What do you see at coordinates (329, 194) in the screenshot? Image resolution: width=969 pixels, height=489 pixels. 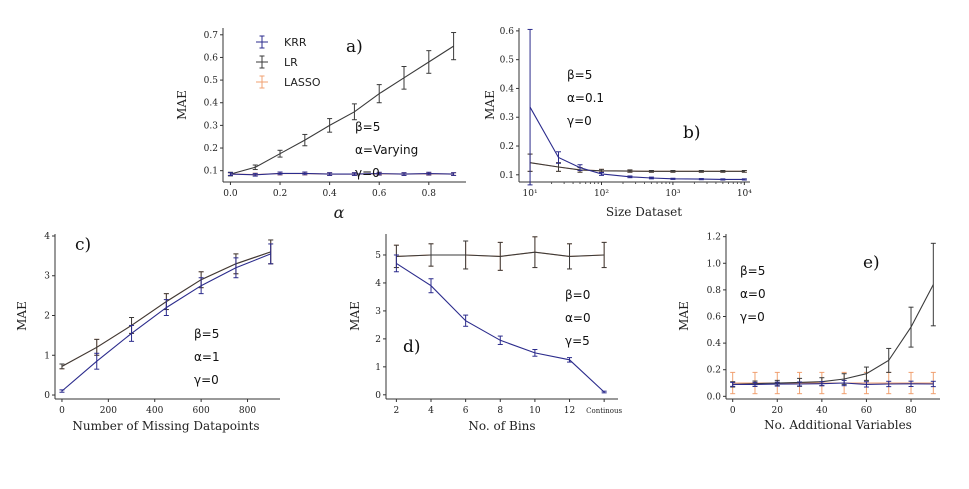 I see `x-tick-label: 0.4` at bounding box center [329, 194].